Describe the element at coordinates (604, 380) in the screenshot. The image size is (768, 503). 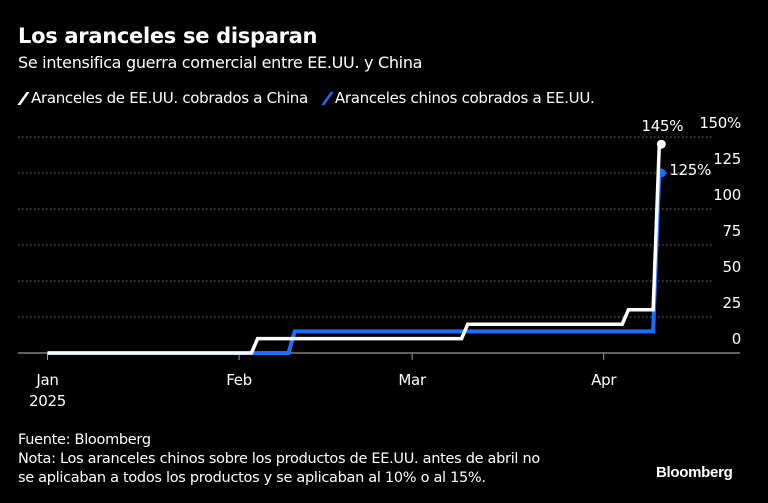
I see `x-tick-label: Apr` at that location.